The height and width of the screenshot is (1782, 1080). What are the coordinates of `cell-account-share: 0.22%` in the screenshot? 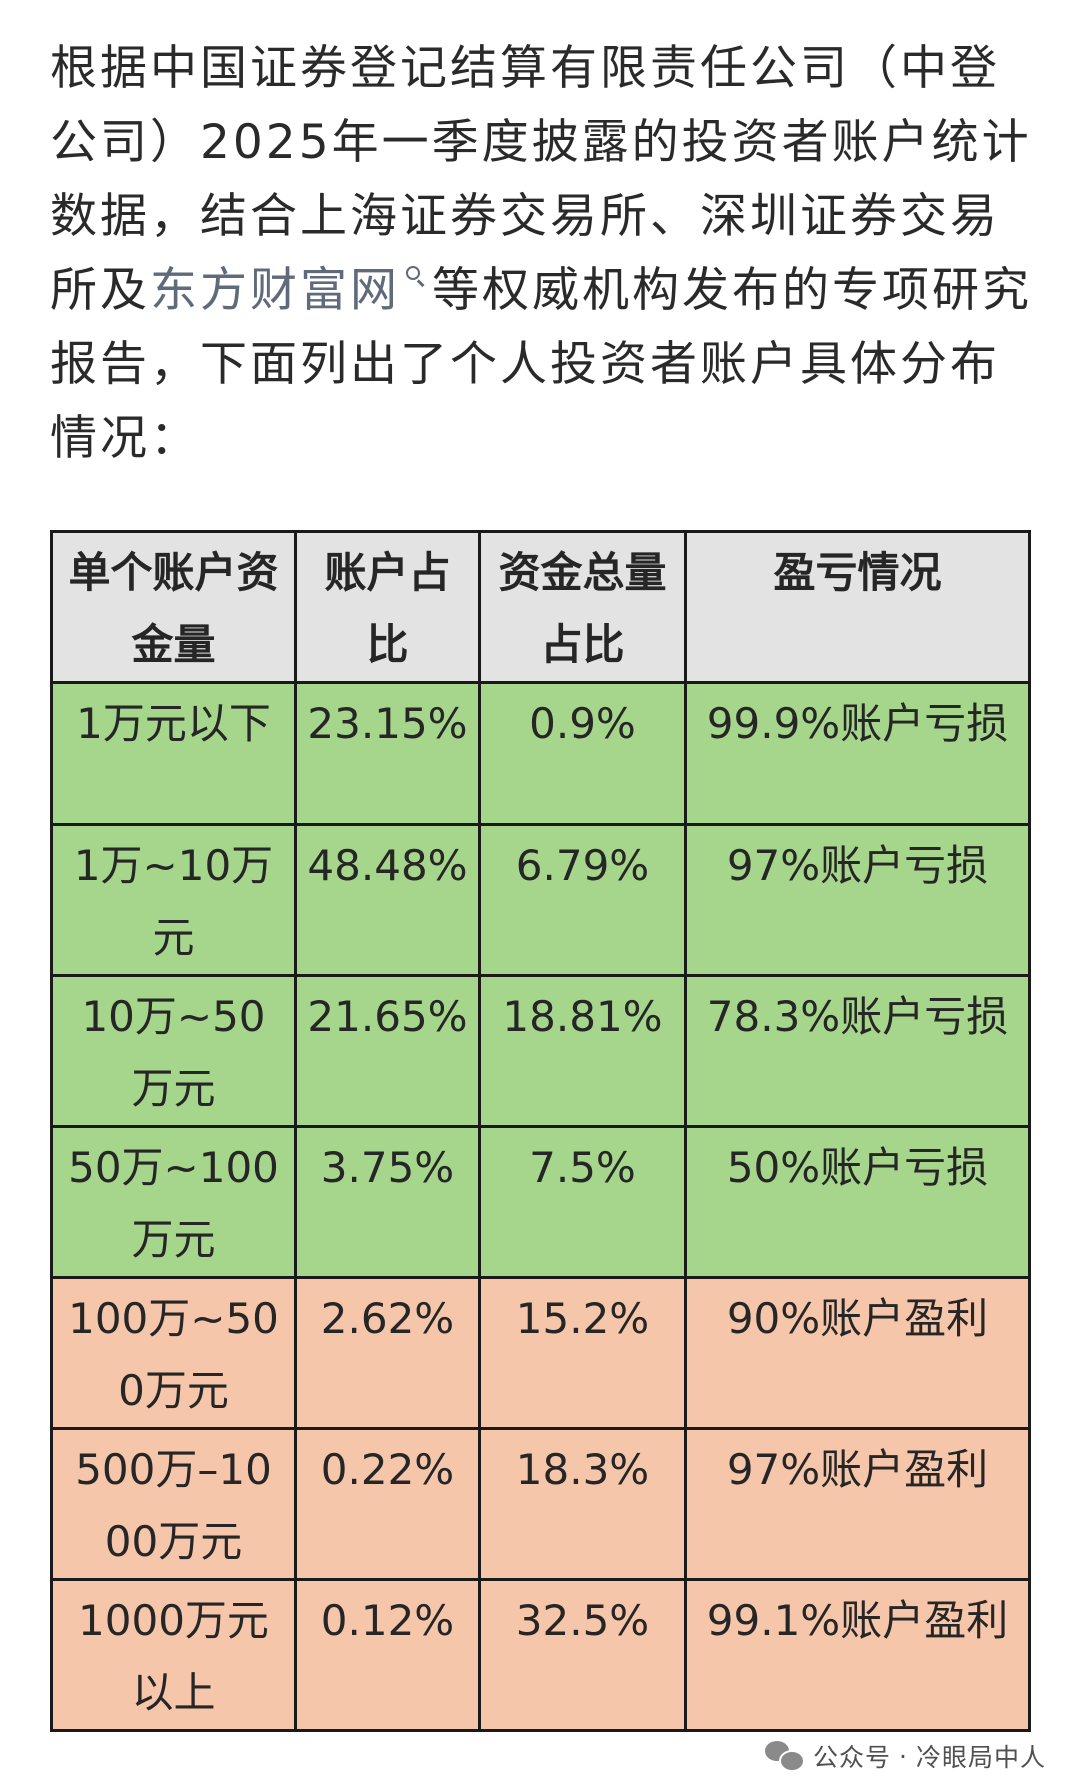 It's located at (387, 1504).